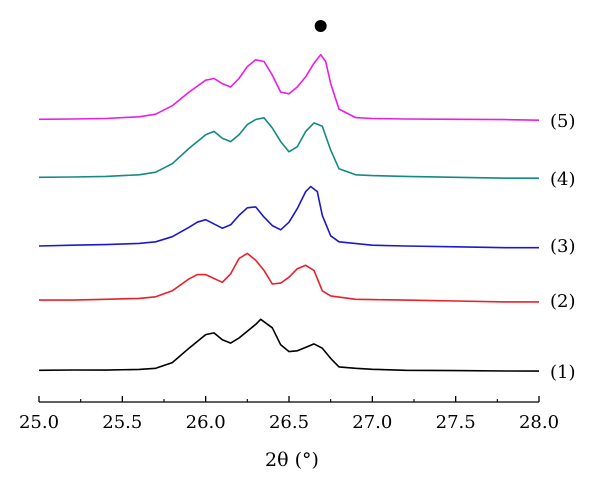 The height and width of the screenshot is (497, 600). I want to click on x-tick-label-1: 25.5, so click(122, 422).